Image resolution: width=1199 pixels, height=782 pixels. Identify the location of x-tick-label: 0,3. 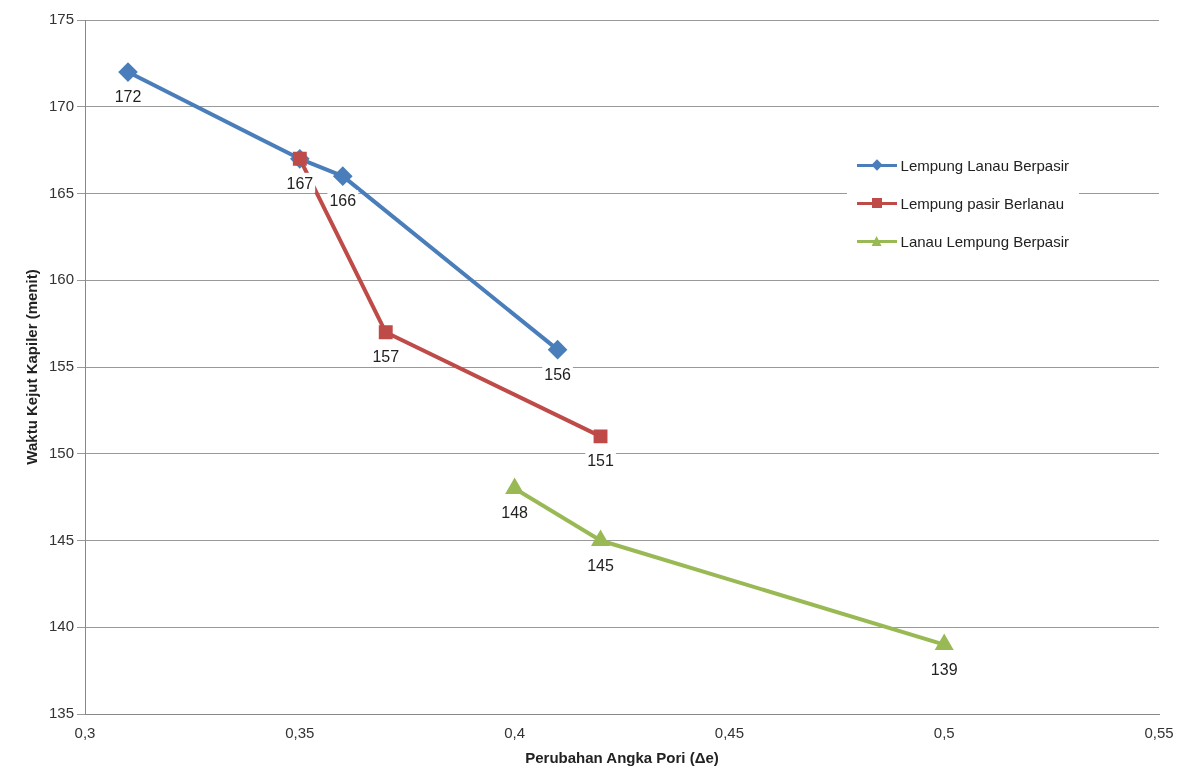
(85, 733).